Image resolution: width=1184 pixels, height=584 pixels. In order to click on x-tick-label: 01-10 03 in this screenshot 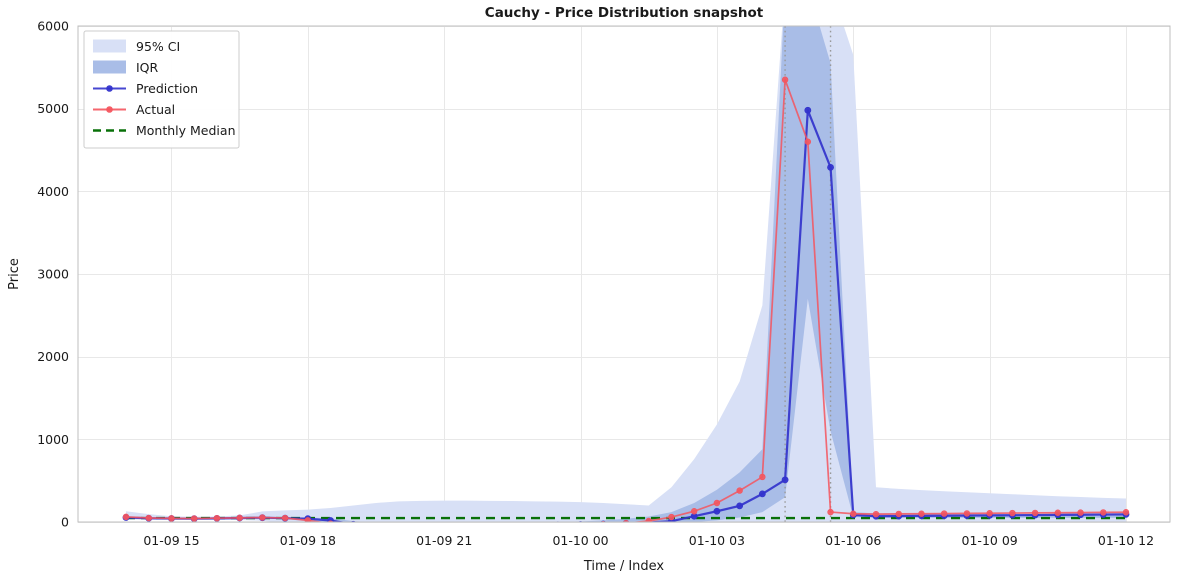, I will do `click(717, 540)`.